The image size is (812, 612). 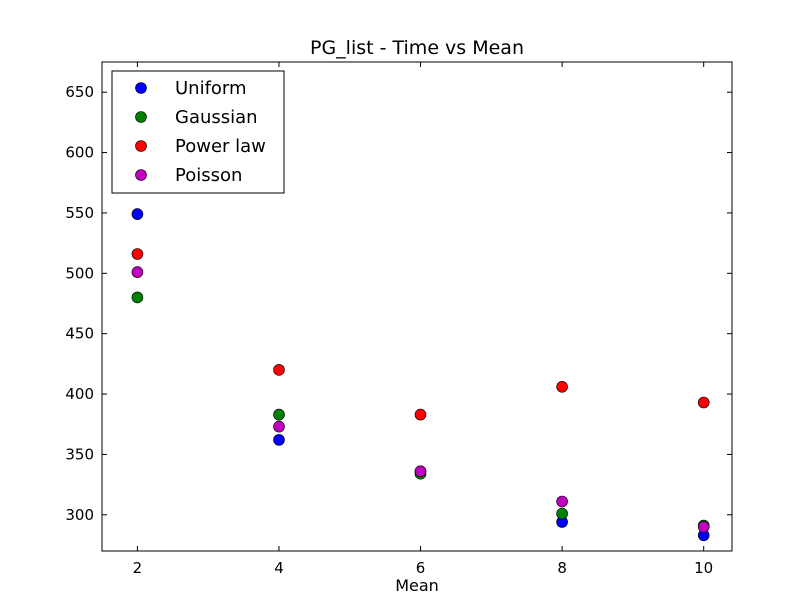 What do you see at coordinates (211, 88) in the screenshot?
I see `legend-label-uniform: Uniform` at bounding box center [211, 88].